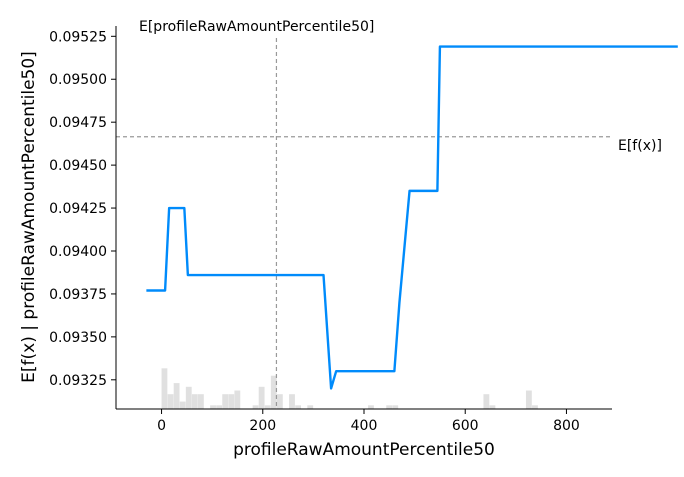 This screenshot has width=684, height=477. What do you see at coordinates (566, 426) in the screenshot?
I see `x-tick-label: 800` at bounding box center [566, 426].